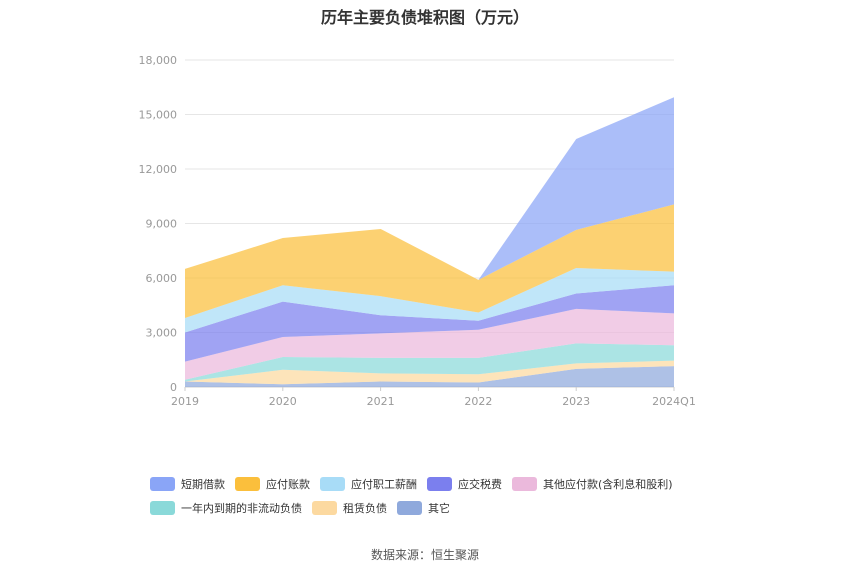 The height and width of the screenshot is (575, 850). What do you see at coordinates (424, 17) in the screenshot?
I see `chart-title: 历年主要负债堆积图（万元）` at bounding box center [424, 17].